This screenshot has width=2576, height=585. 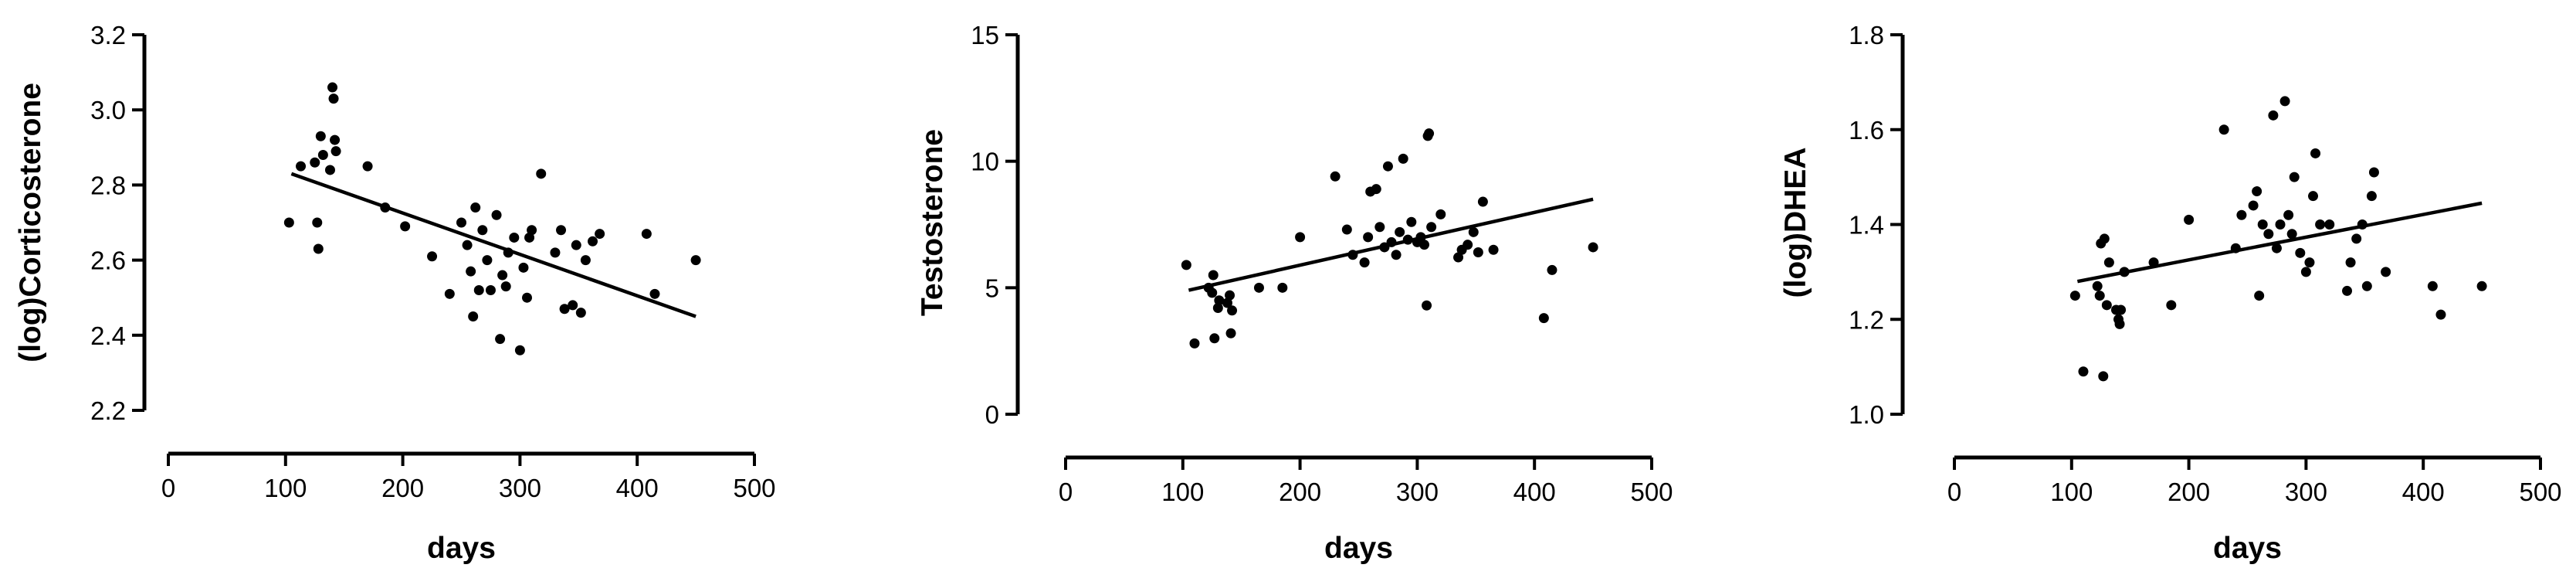 I want to click on y-tick-label: 1.4, so click(x=1866, y=225).